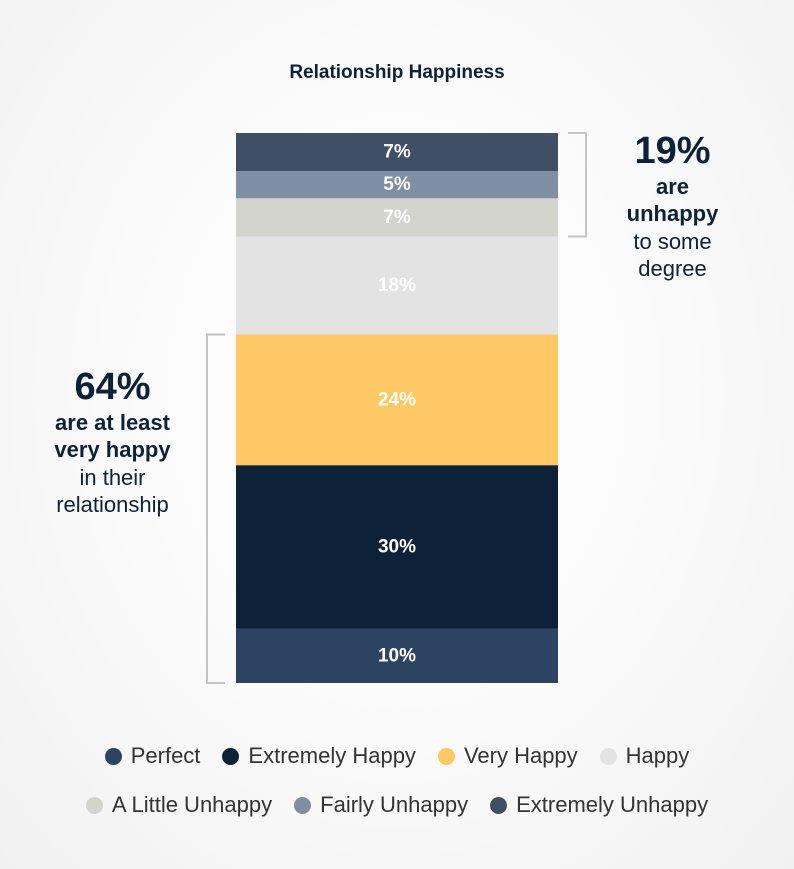 Image resolution: width=794 pixels, height=869 pixels. I want to click on unhappy-line4: degree, so click(672, 269).